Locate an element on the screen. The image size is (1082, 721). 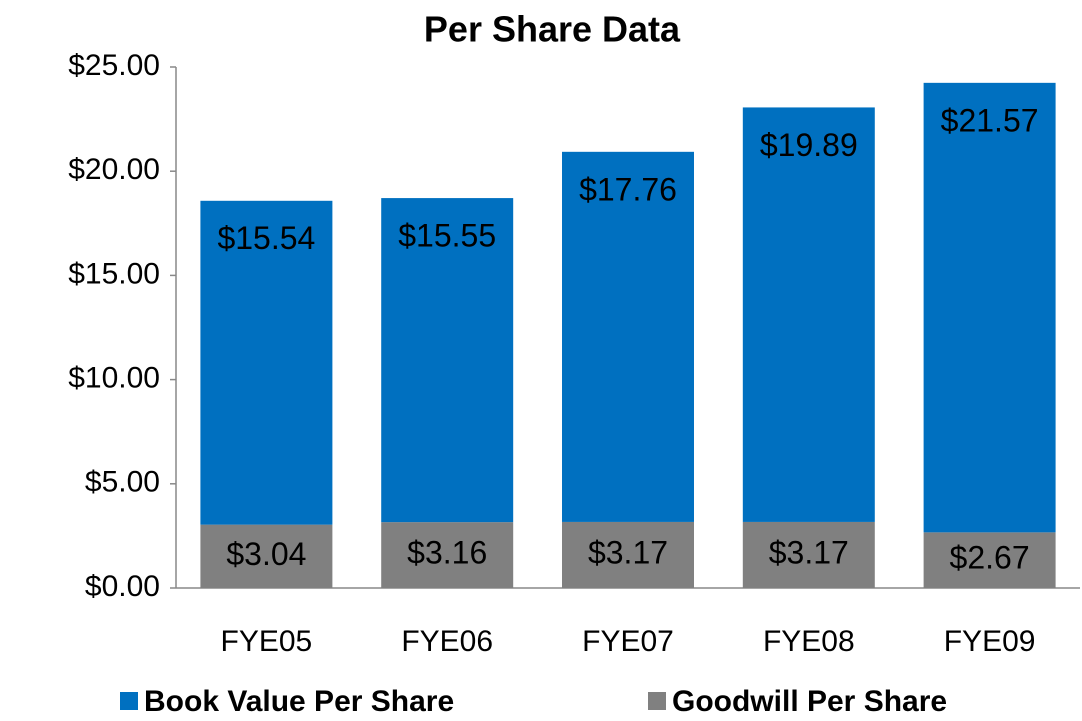
y-tick-label: $0.00 is located at coordinates (122, 586).